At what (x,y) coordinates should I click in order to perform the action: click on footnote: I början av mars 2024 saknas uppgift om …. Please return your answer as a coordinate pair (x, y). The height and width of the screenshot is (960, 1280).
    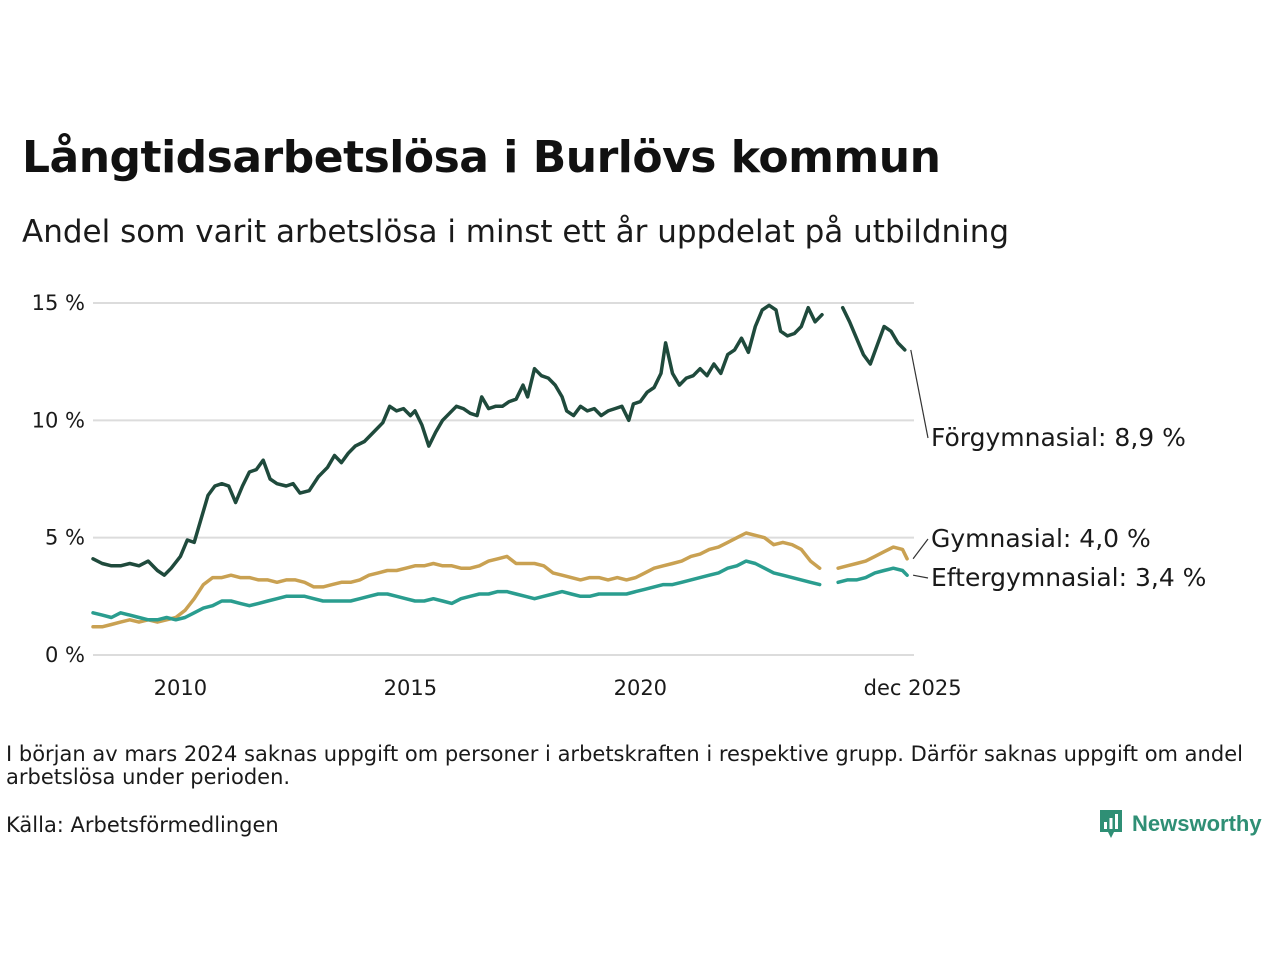
    Looking at the image, I should click on (624, 765).